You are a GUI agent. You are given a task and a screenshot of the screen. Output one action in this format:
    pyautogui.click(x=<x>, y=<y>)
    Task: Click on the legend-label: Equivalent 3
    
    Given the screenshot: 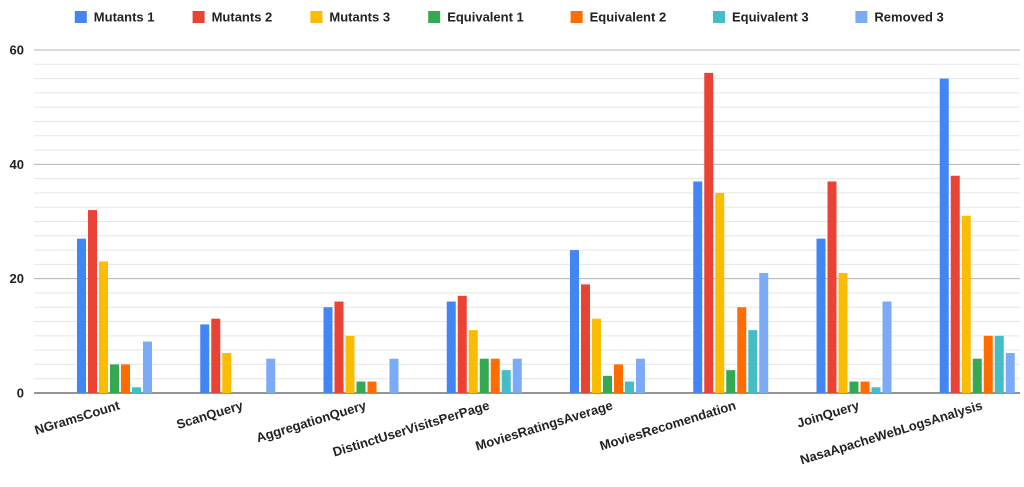 What is the action you would take?
    pyautogui.click(x=770, y=17)
    